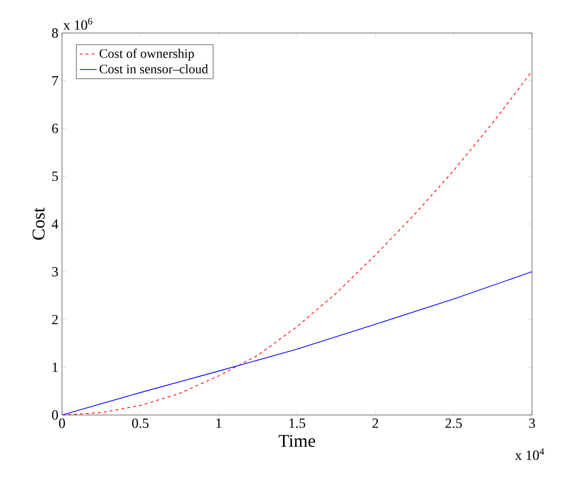 The height and width of the screenshot is (483, 566). What do you see at coordinates (55, 176) in the screenshot?
I see `y-tick-label: 5` at bounding box center [55, 176].